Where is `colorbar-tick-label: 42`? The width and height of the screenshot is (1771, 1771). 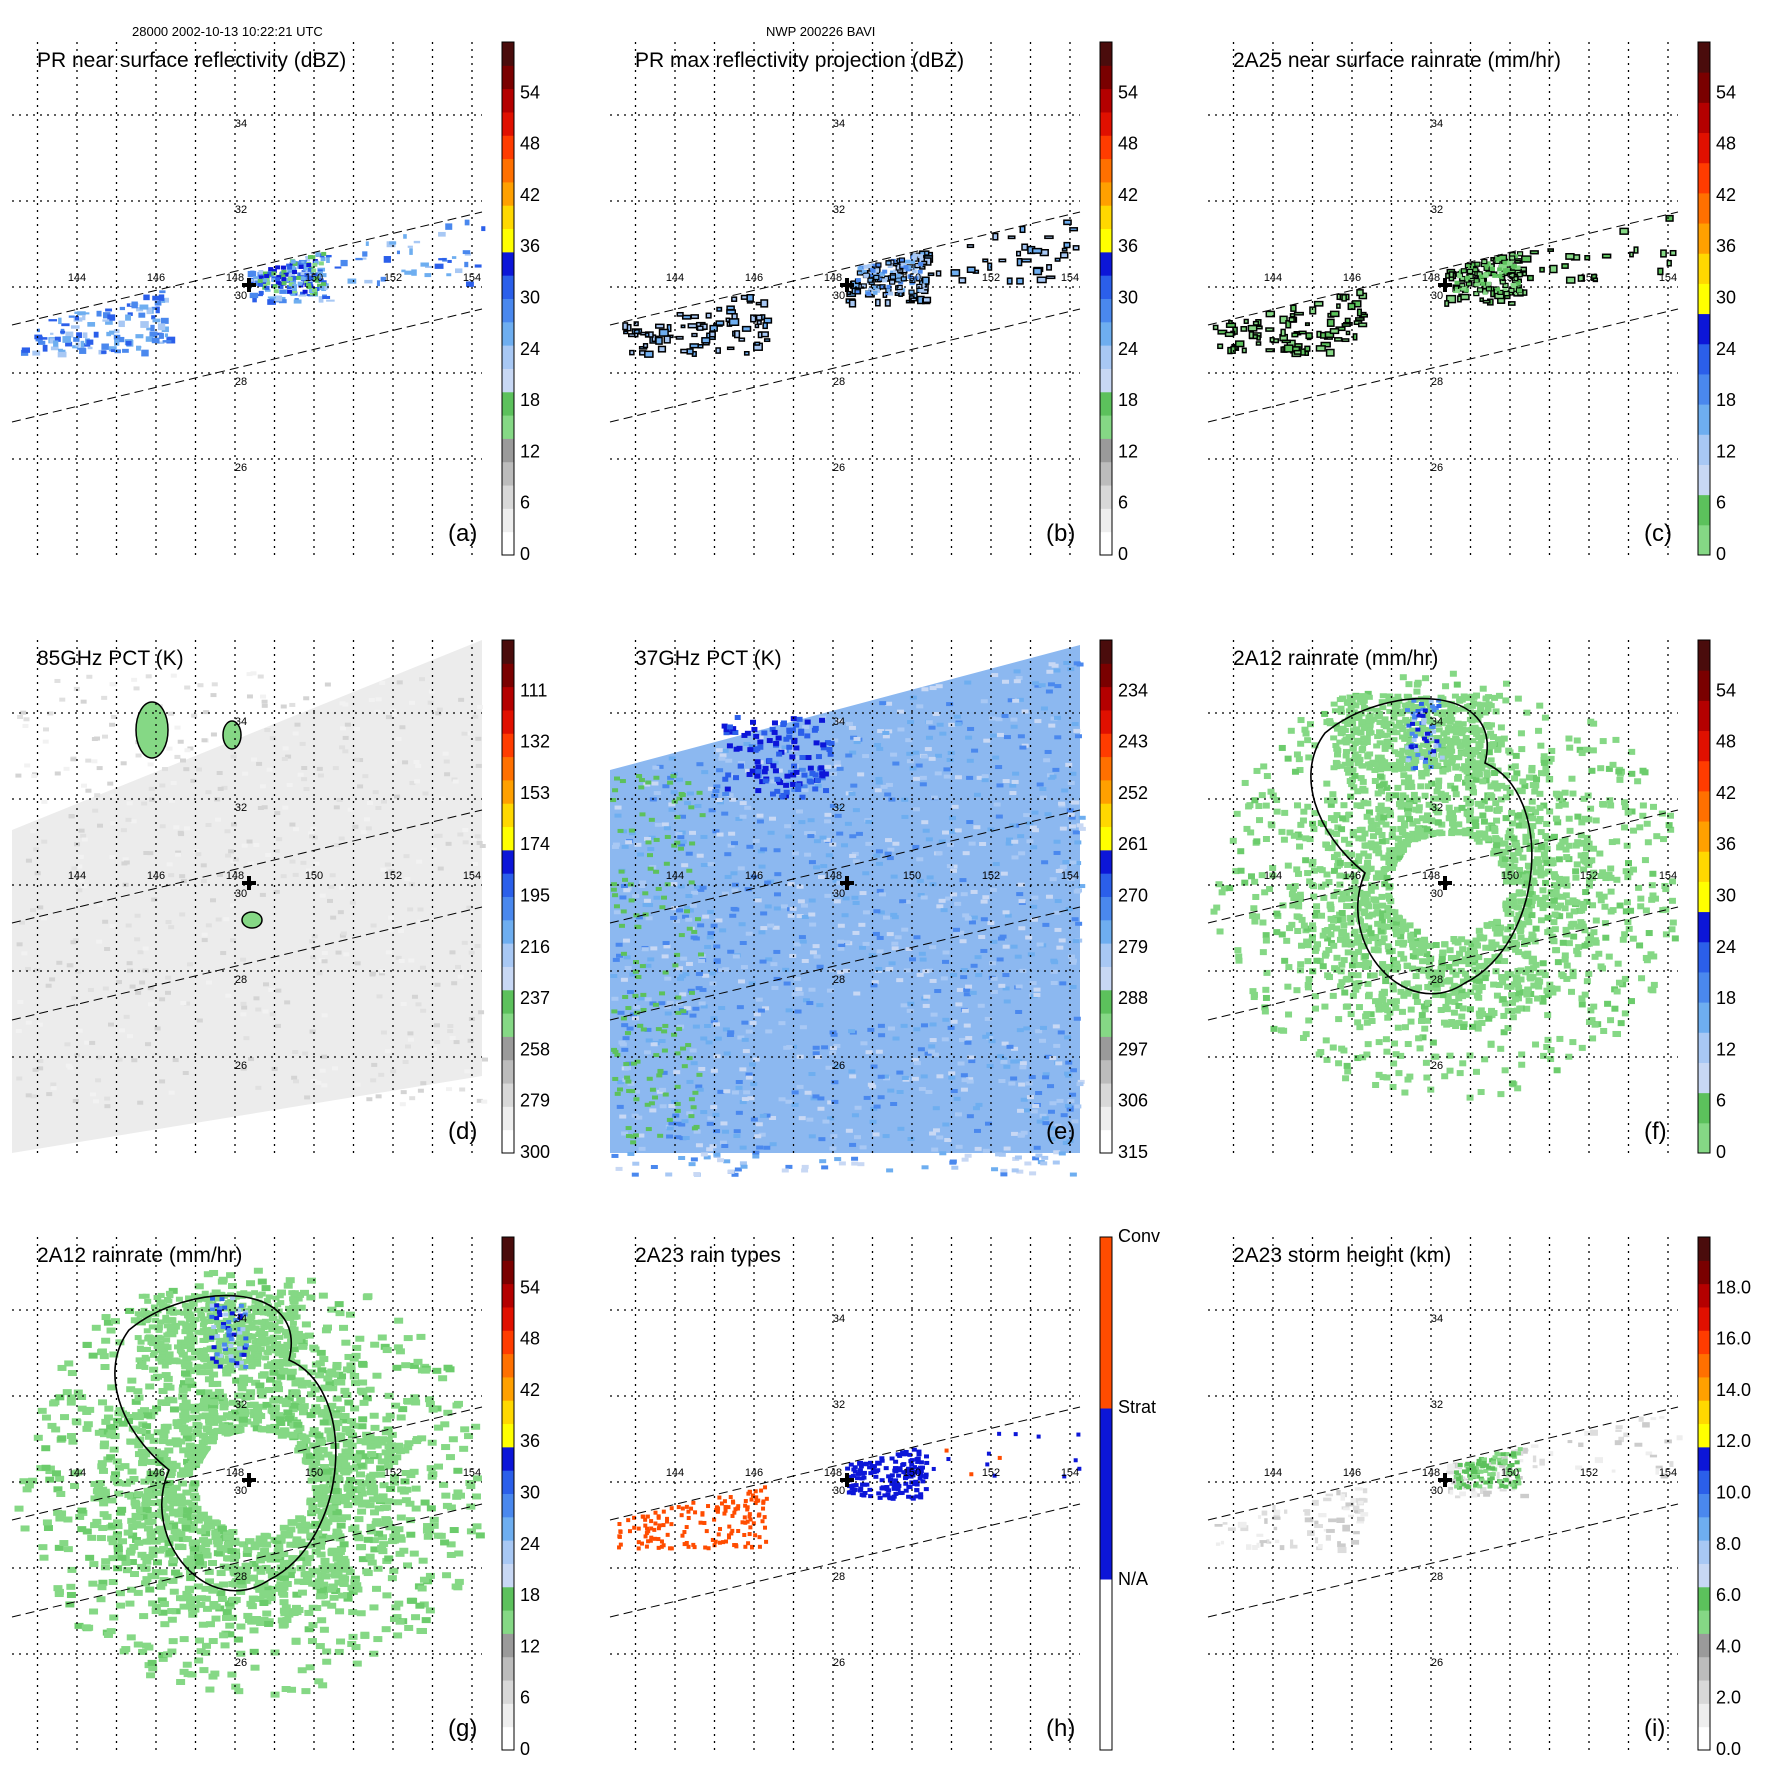
colorbar-tick-label: 42 is located at coordinates (1128, 195).